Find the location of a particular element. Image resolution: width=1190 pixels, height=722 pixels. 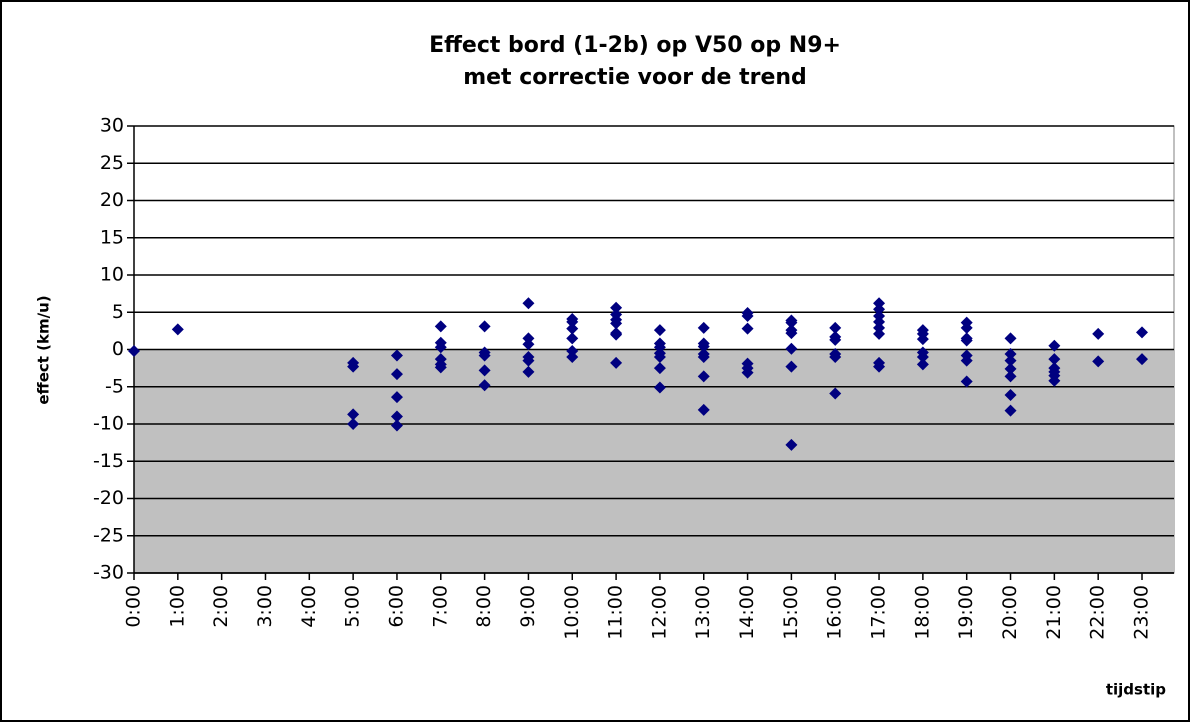

x-tick-label: 3:00 is located at coordinates (265, 606).